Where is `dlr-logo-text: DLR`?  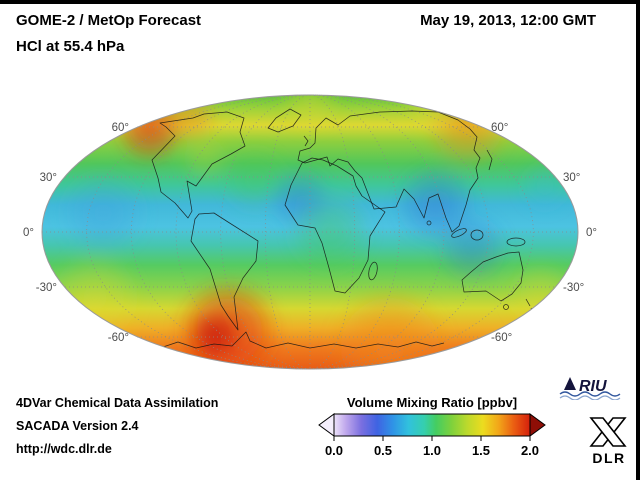
dlr-logo-text: DLR is located at coordinates (608, 458).